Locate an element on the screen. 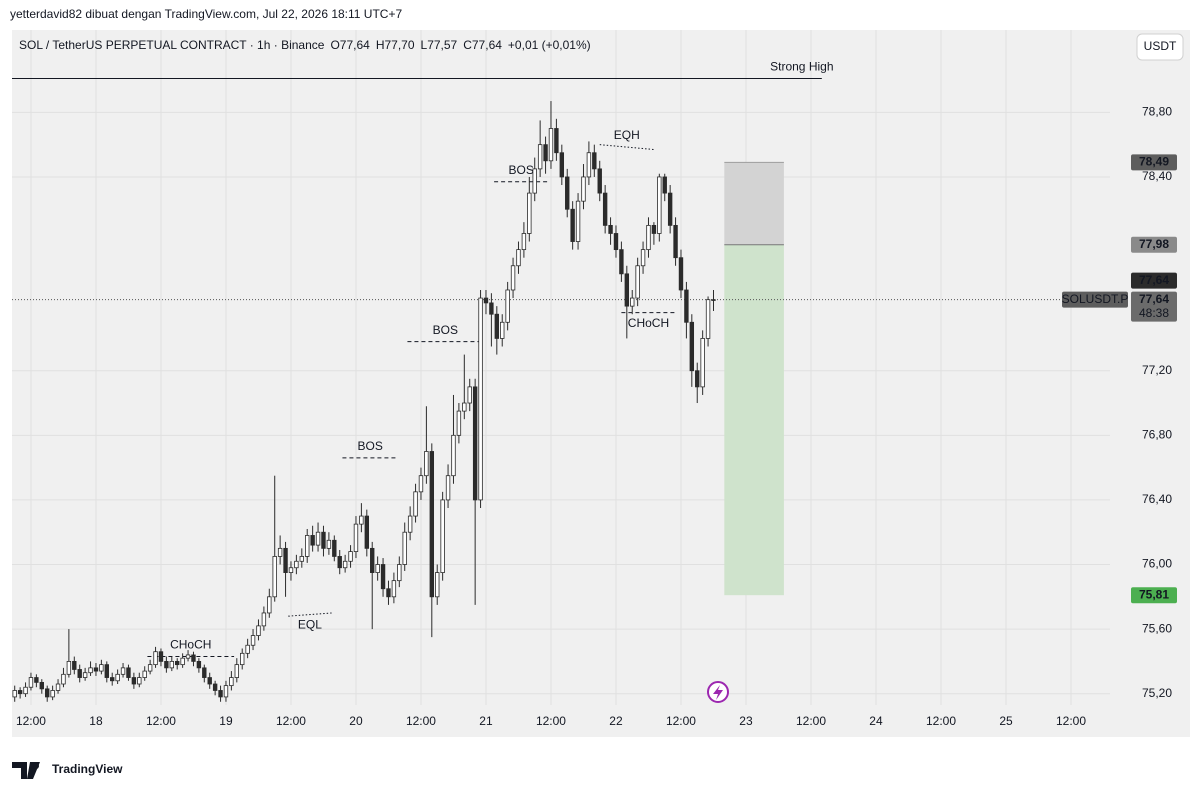 This screenshot has width=1200, height=802. ohlc-high: H77,70 is located at coordinates (395, 45).